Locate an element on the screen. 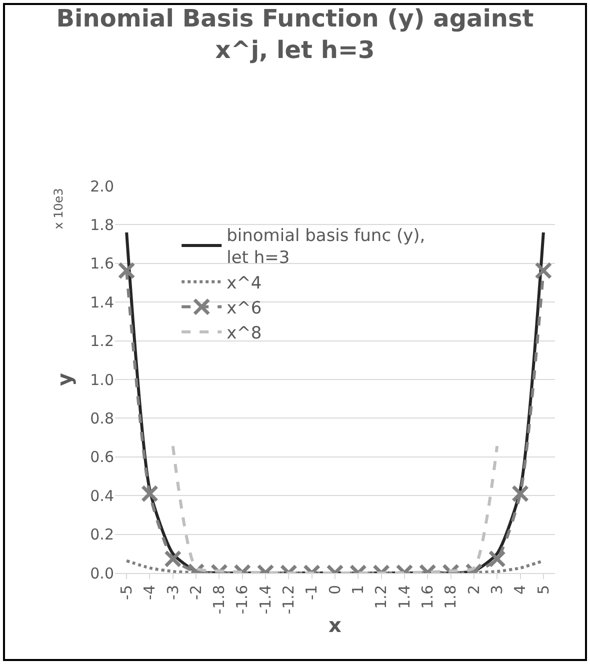  x-tick-label: -1.6 is located at coordinates (242, 599).